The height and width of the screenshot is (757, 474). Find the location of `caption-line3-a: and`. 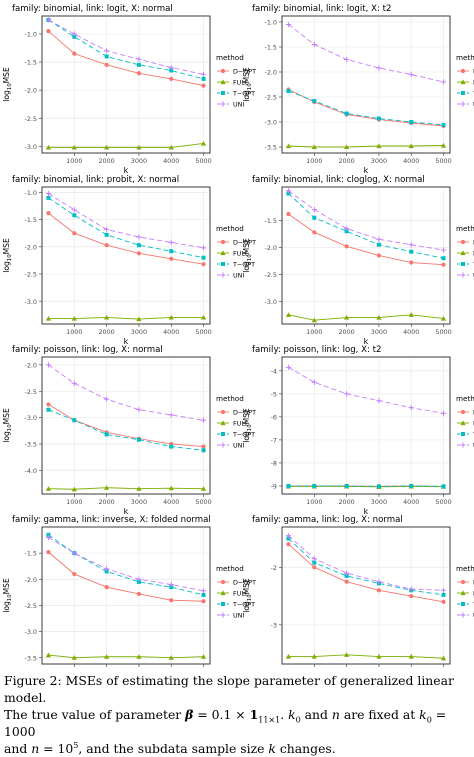

caption-line3-a: and is located at coordinates (17, 748).